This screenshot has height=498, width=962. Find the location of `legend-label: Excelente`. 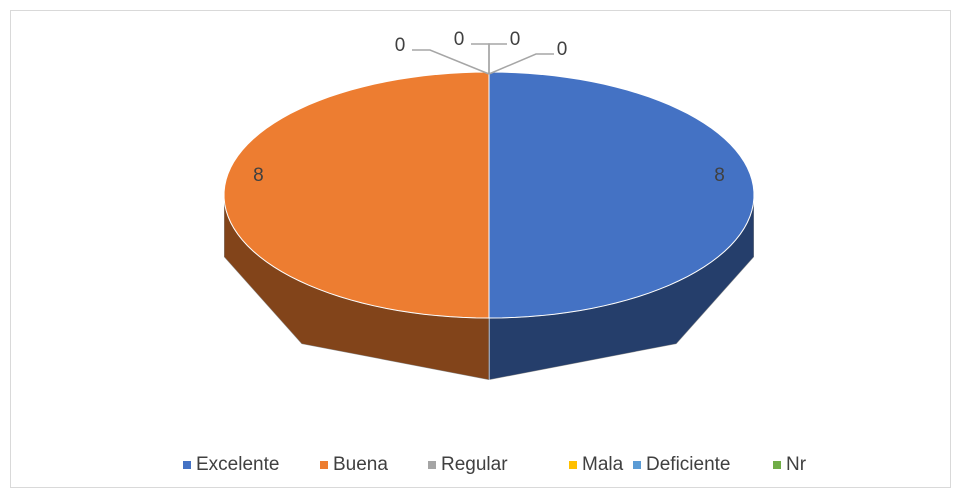

legend-label: Excelente is located at coordinates (237, 464).